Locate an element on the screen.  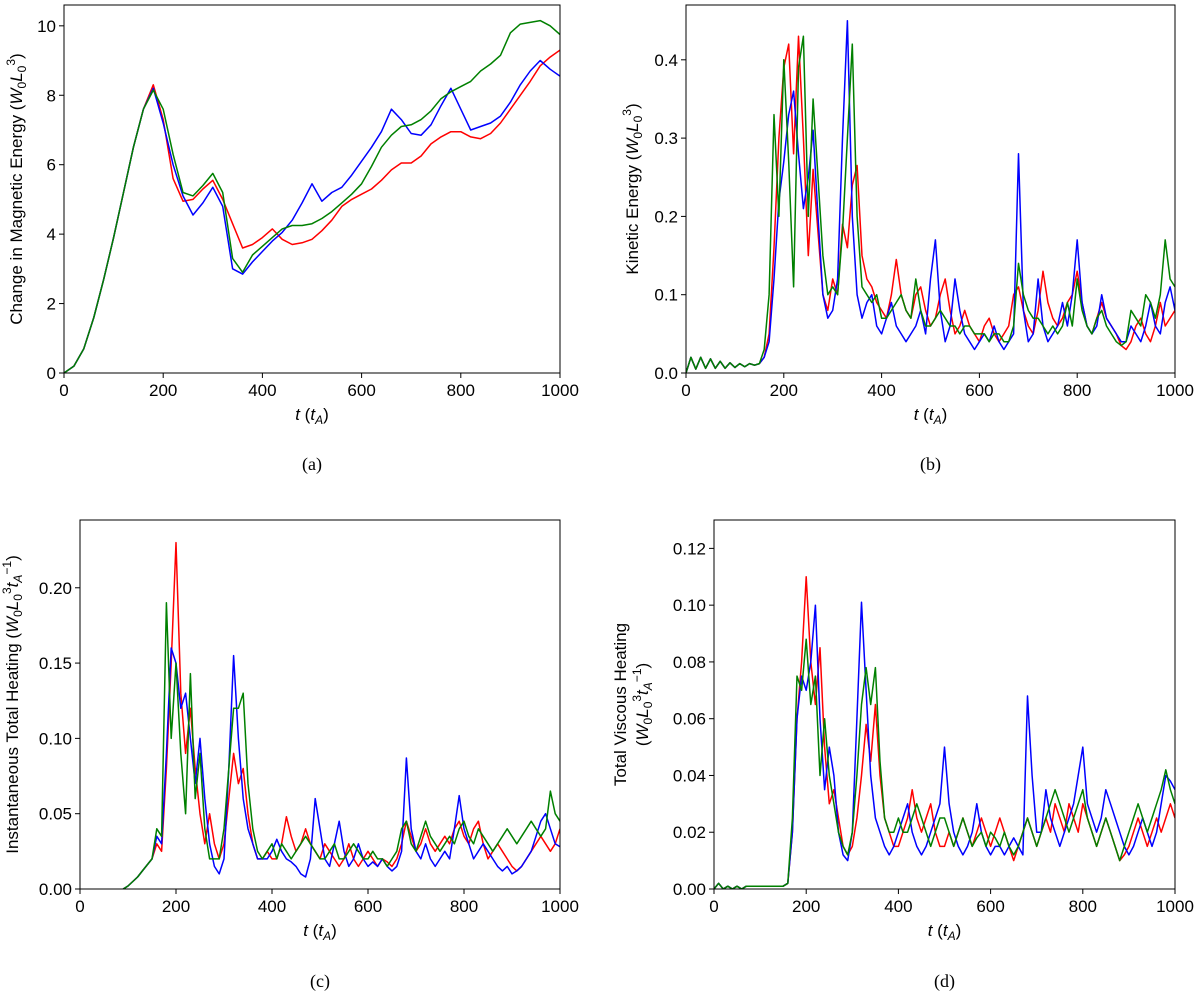
y-tick-label: 0 is located at coordinates (51, 373).